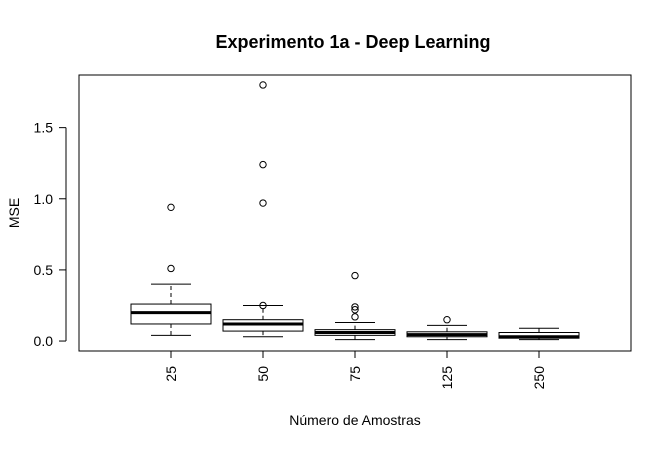  What do you see at coordinates (44, 199) in the screenshot?
I see `y-tick-label: 1.0` at bounding box center [44, 199].